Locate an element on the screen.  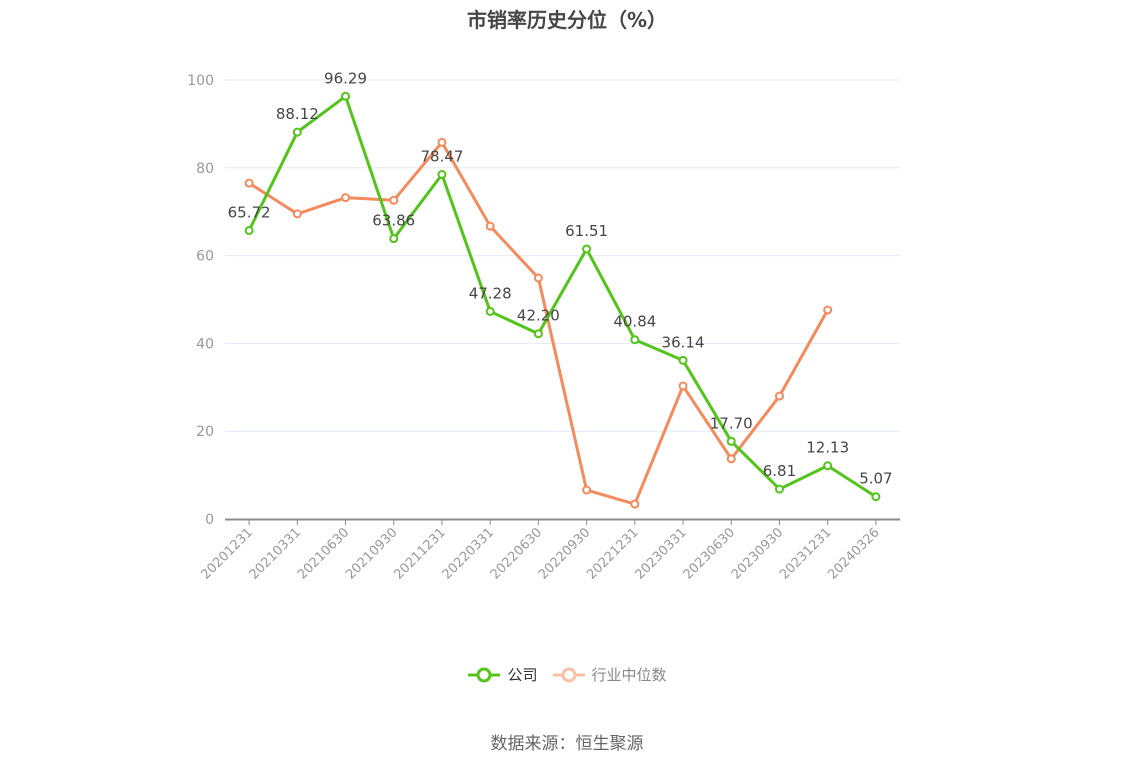
data-label: 65.72 is located at coordinates (249, 212).